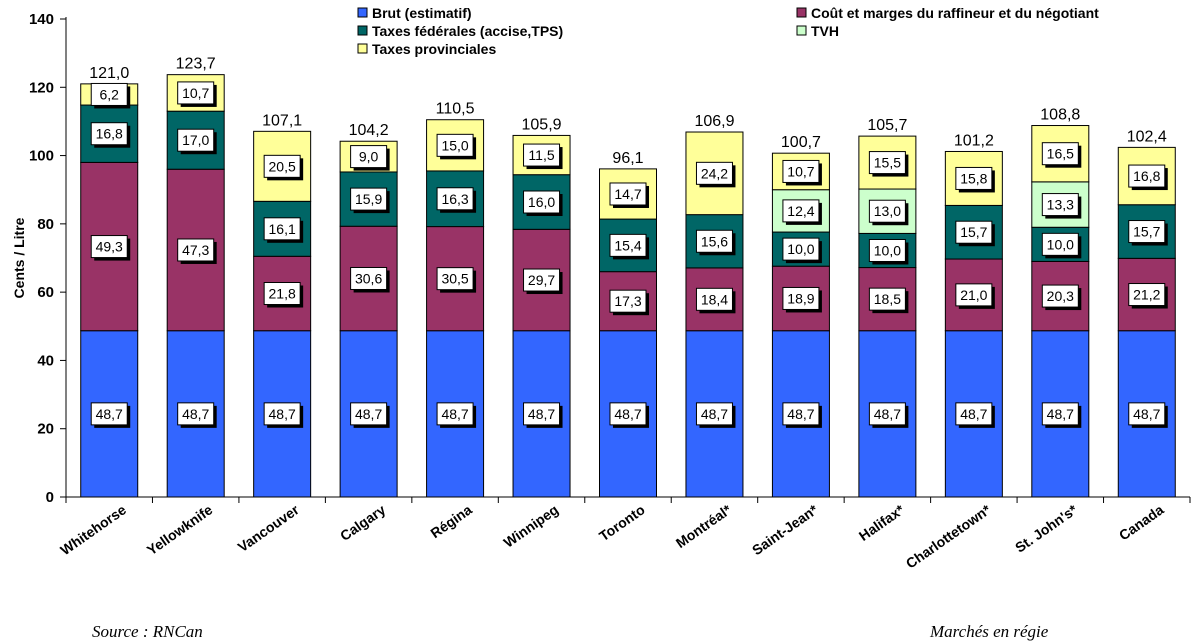 Image resolution: width=1203 pixels, height=642 pixels. Describe the element at coordinates (41, 19) in the screenshot. I see `y-tick-label: 140` at that location.